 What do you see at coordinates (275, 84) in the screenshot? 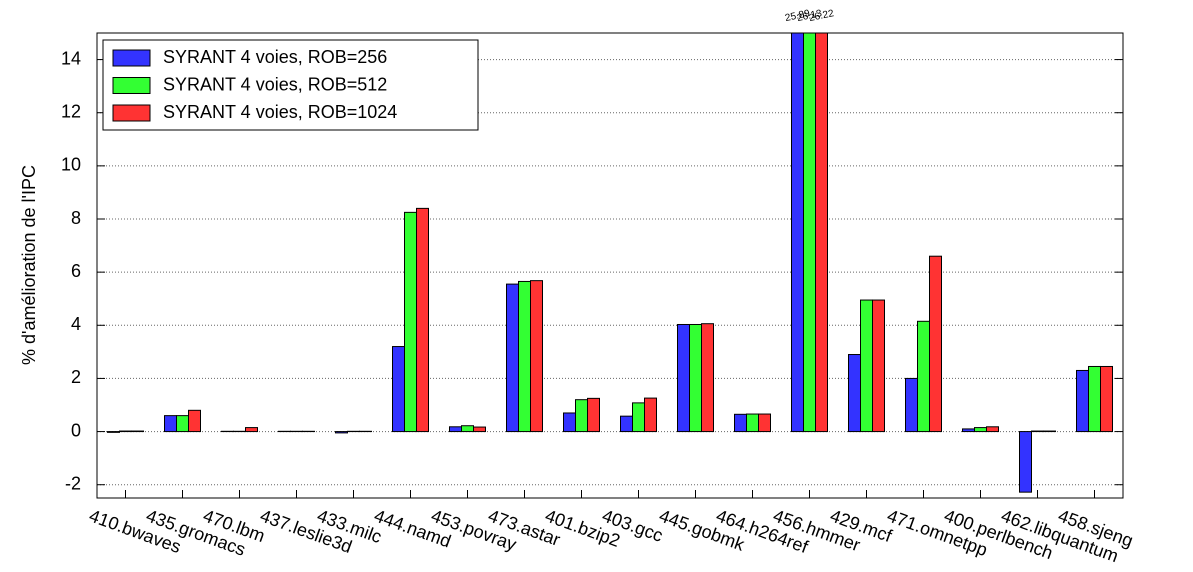
I see `legend-label: SYRANT 4 voies, ROB=512` at bounding box center [275, 84].